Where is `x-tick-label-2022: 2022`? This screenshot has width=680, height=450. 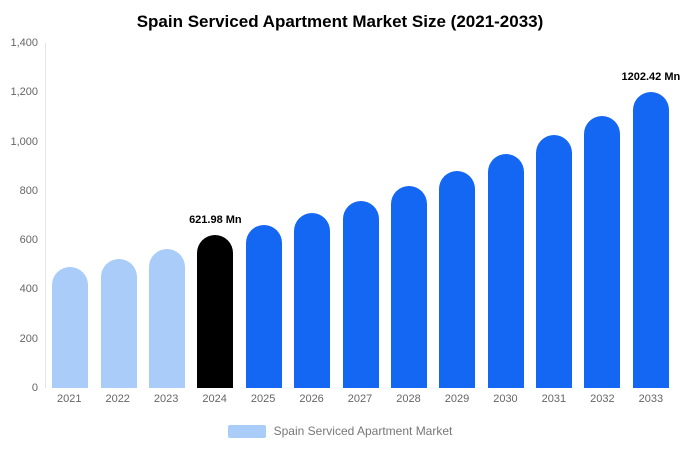 x-tick-label-2022: 2022 is located at coordinates (117, 399).